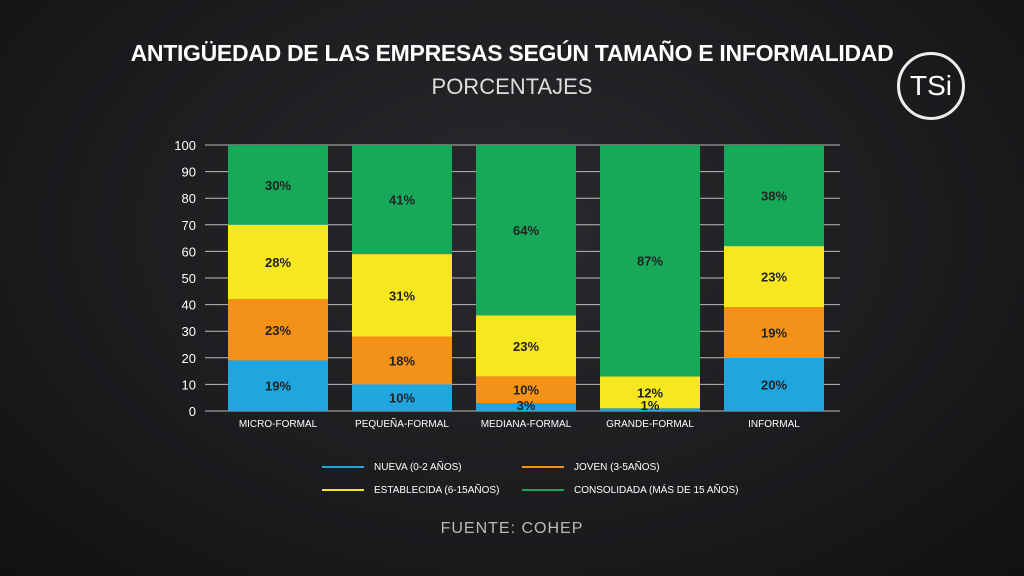 This screenshot has height=576, width=1024. I want to click on x-tick-label: PEQUEÑA-FORMAL, so click(402, 423).